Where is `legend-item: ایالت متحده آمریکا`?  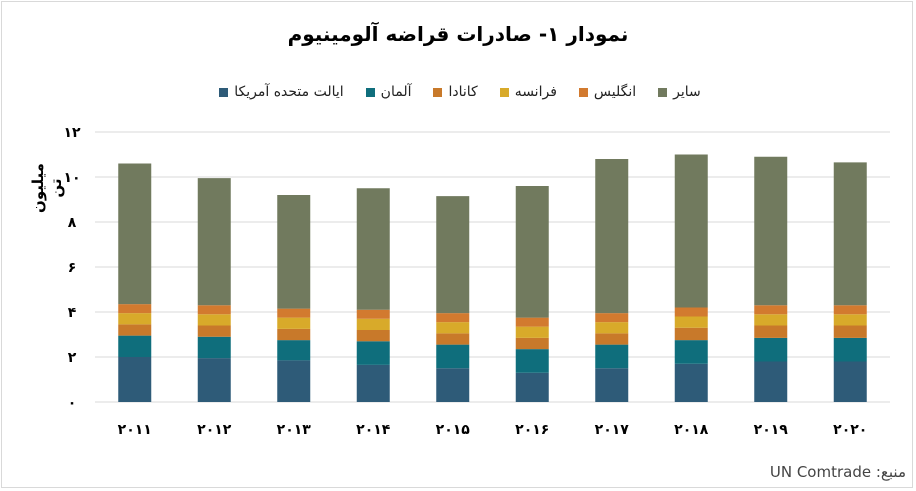 legend-item: ایالت متحده آمریکا is located at coordinates (281, 92).